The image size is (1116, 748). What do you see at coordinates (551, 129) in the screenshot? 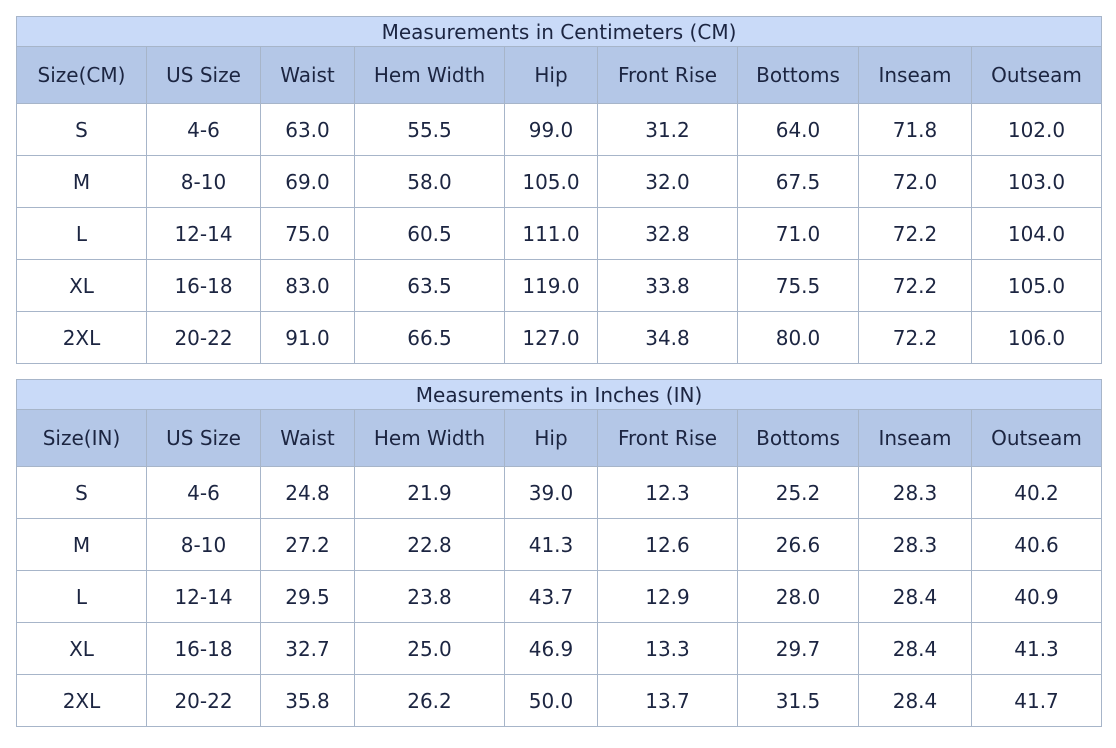
I see `cell: 99.0` at bounding box center [551, 129].